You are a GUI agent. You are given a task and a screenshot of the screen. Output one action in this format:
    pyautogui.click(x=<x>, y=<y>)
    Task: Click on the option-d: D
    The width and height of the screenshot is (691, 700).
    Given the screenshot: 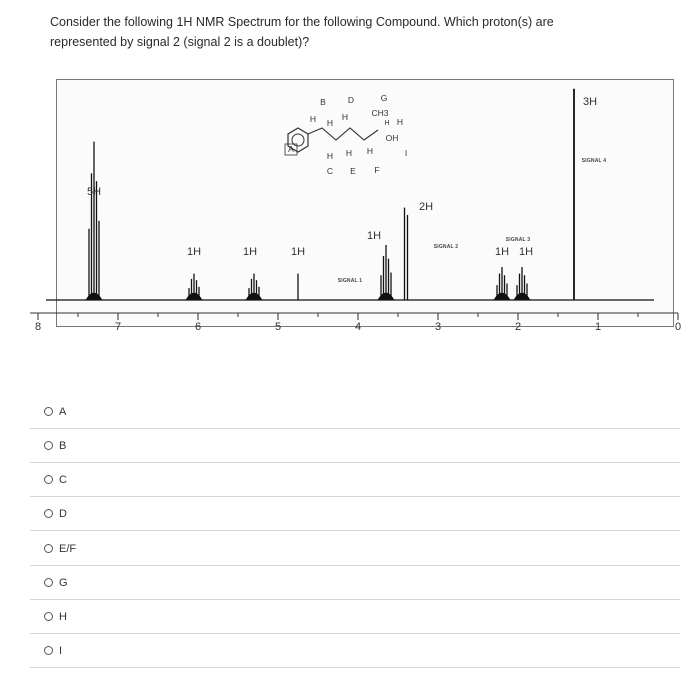 What is the action you would take?
    pyautogui.click(x=355, y=514)
    